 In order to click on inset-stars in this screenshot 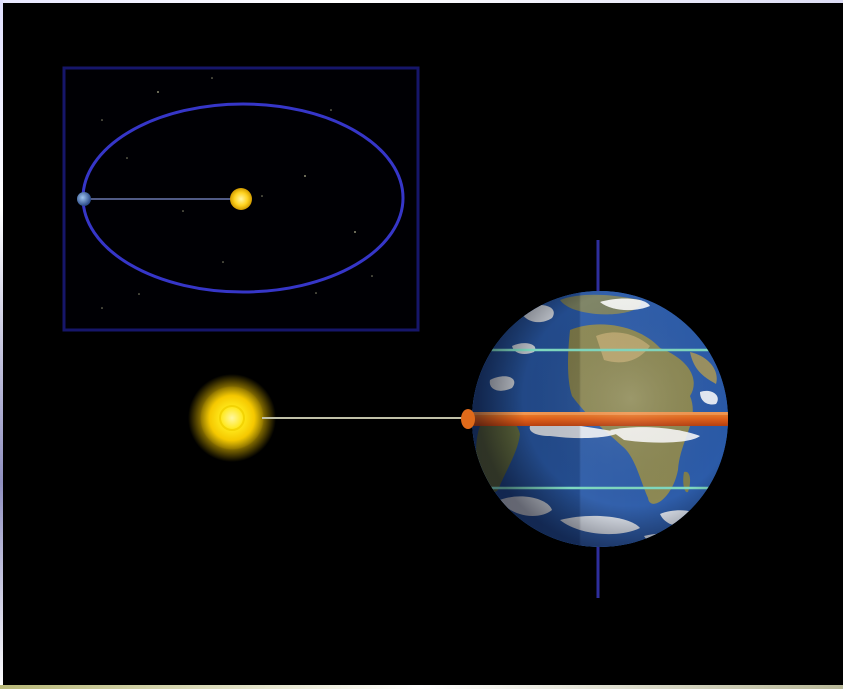, I will do `click(237, 193)`.